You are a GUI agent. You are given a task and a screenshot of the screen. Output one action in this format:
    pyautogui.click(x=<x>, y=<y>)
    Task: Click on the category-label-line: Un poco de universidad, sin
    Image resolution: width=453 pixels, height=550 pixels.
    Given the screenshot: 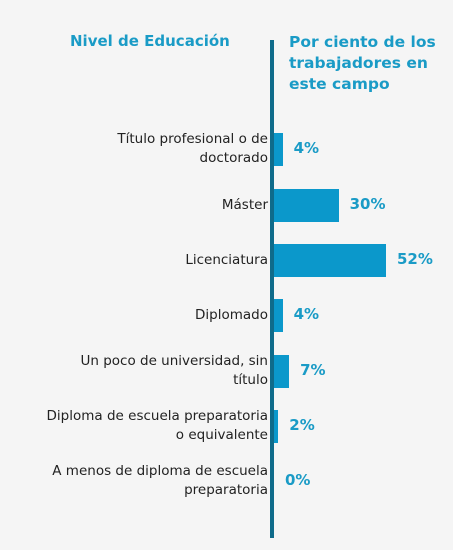 What is the action you would take?
    pyautogui.click(x=174, y=361)
    